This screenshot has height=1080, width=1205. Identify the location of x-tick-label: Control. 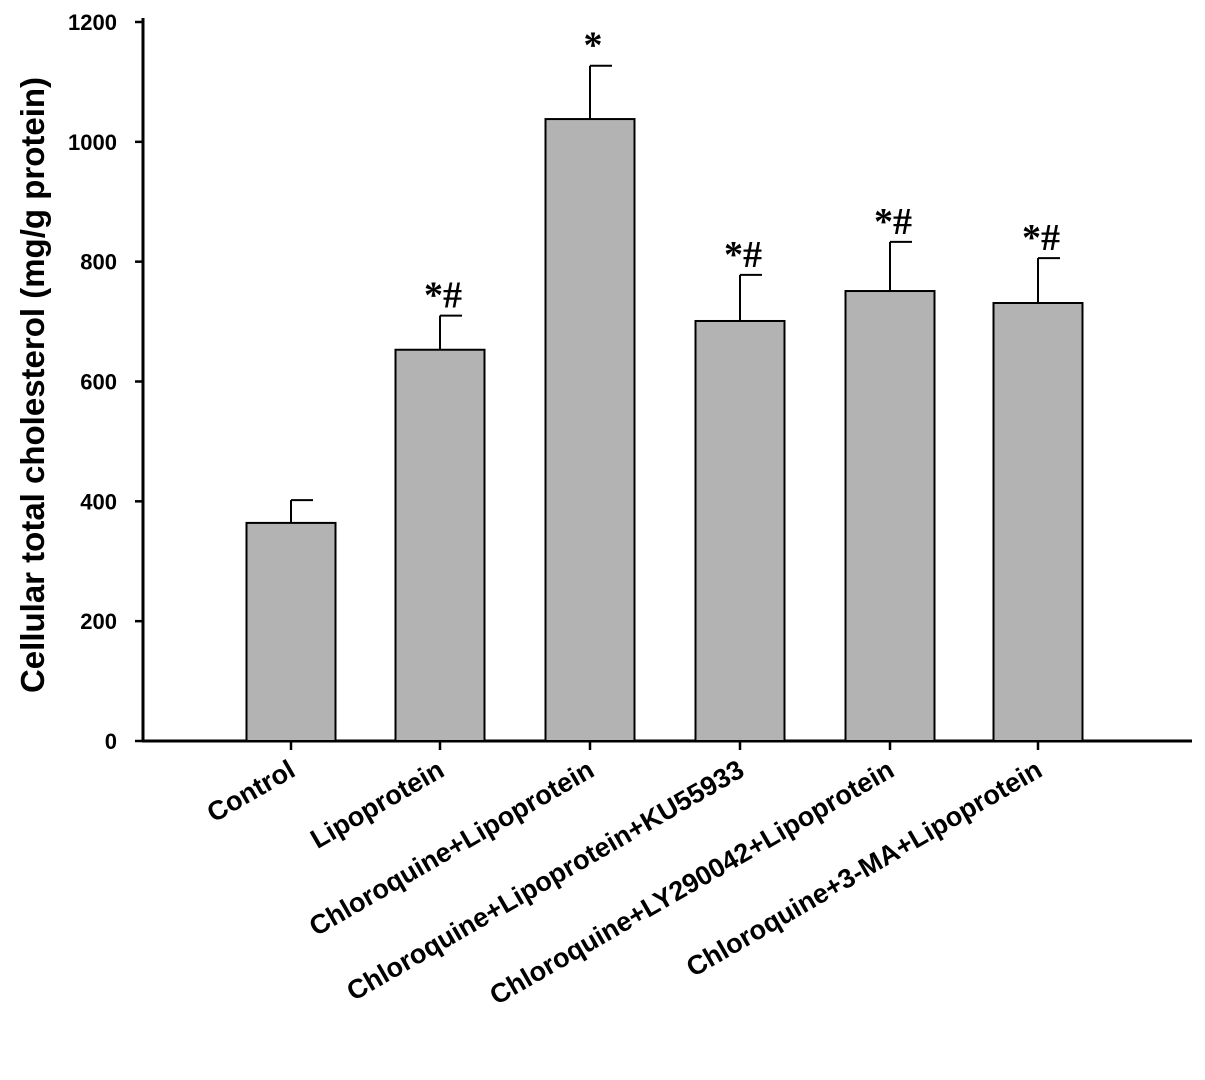
(251, 791).